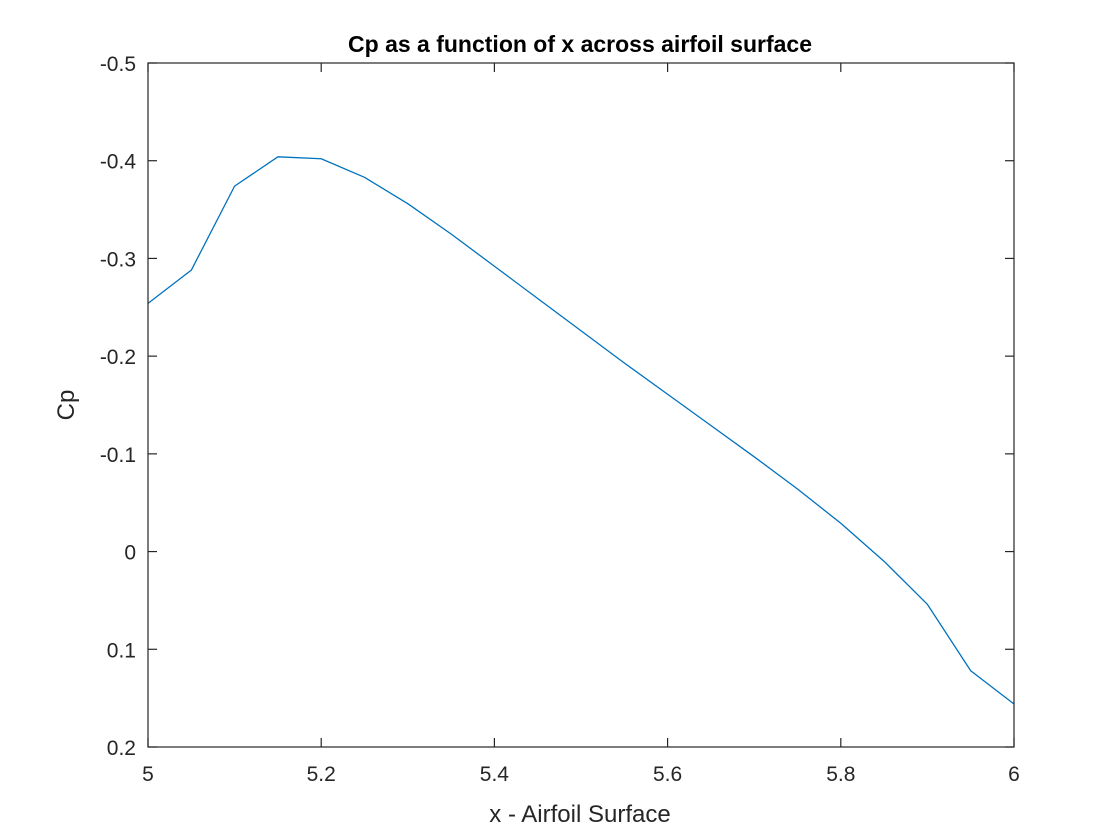  I want to click on y-axis-label: Cp, so click(66, 405).